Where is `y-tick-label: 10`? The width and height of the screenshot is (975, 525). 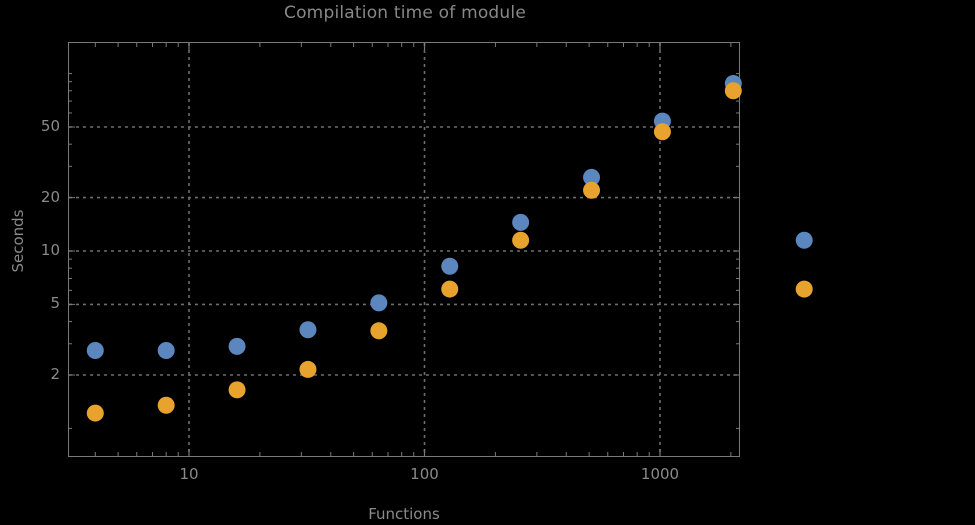
y-tick-label: 10 is located at coordinates (50, 250).